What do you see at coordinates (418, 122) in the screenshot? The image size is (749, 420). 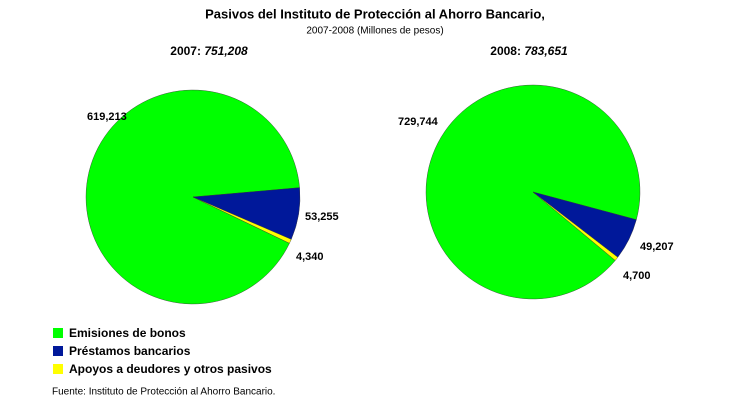 I see `data-label: 729,744` at bounding box center [418, 122].